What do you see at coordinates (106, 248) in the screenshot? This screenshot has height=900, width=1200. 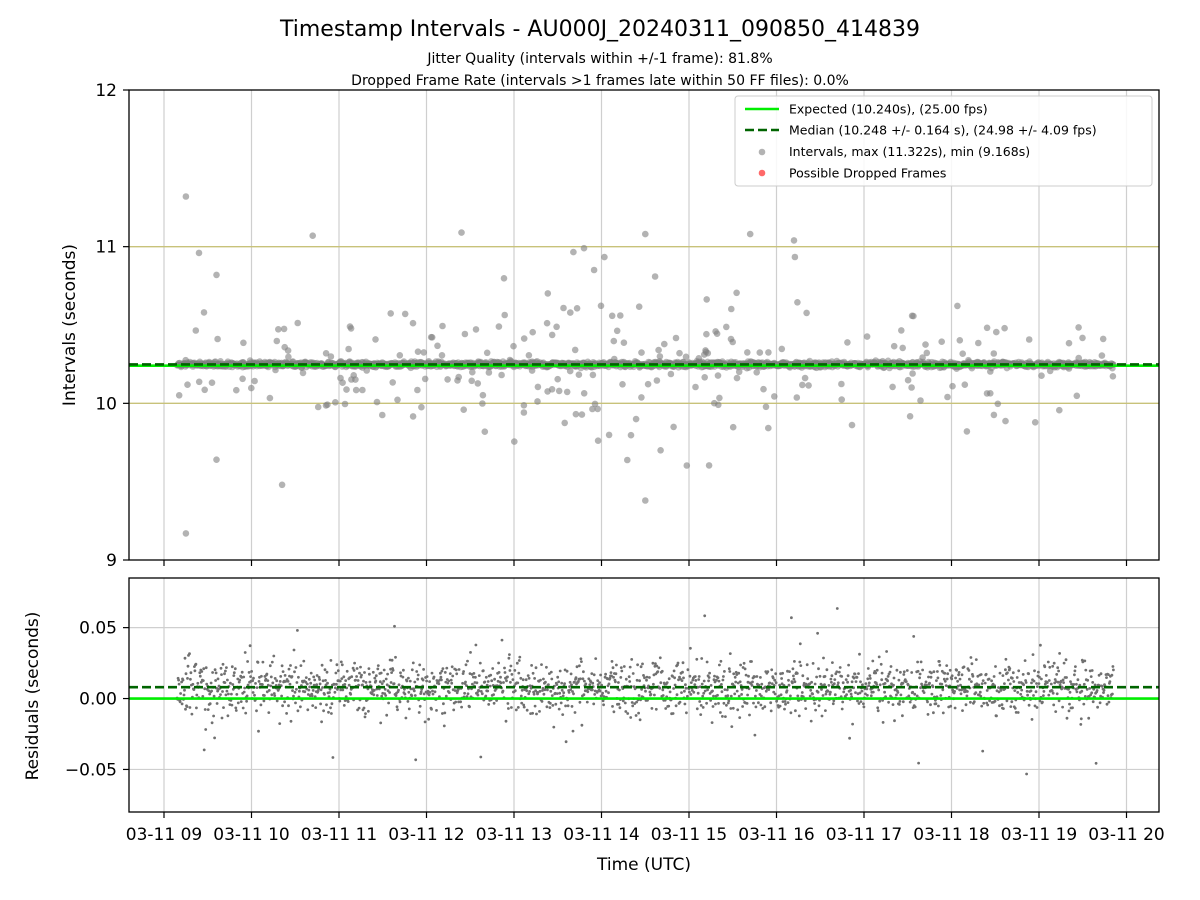 I see `y-tick-label: 11` at bounding box center [106, 248].